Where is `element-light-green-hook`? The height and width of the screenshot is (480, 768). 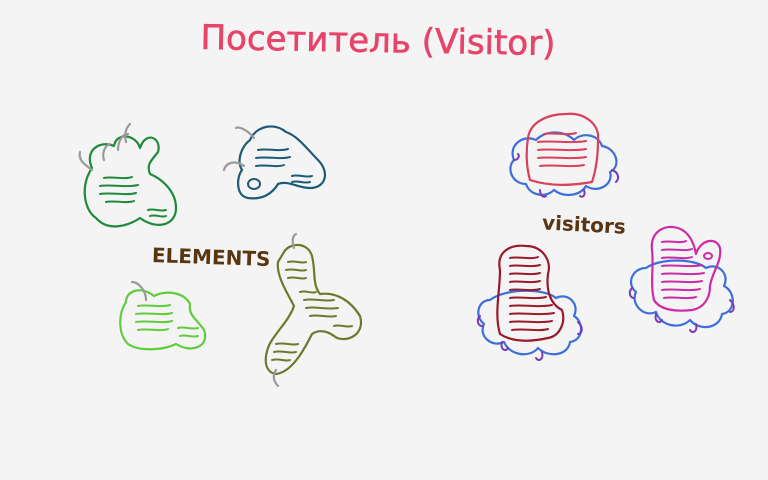 element-light-green-hook is located at coordinates (139, 291).